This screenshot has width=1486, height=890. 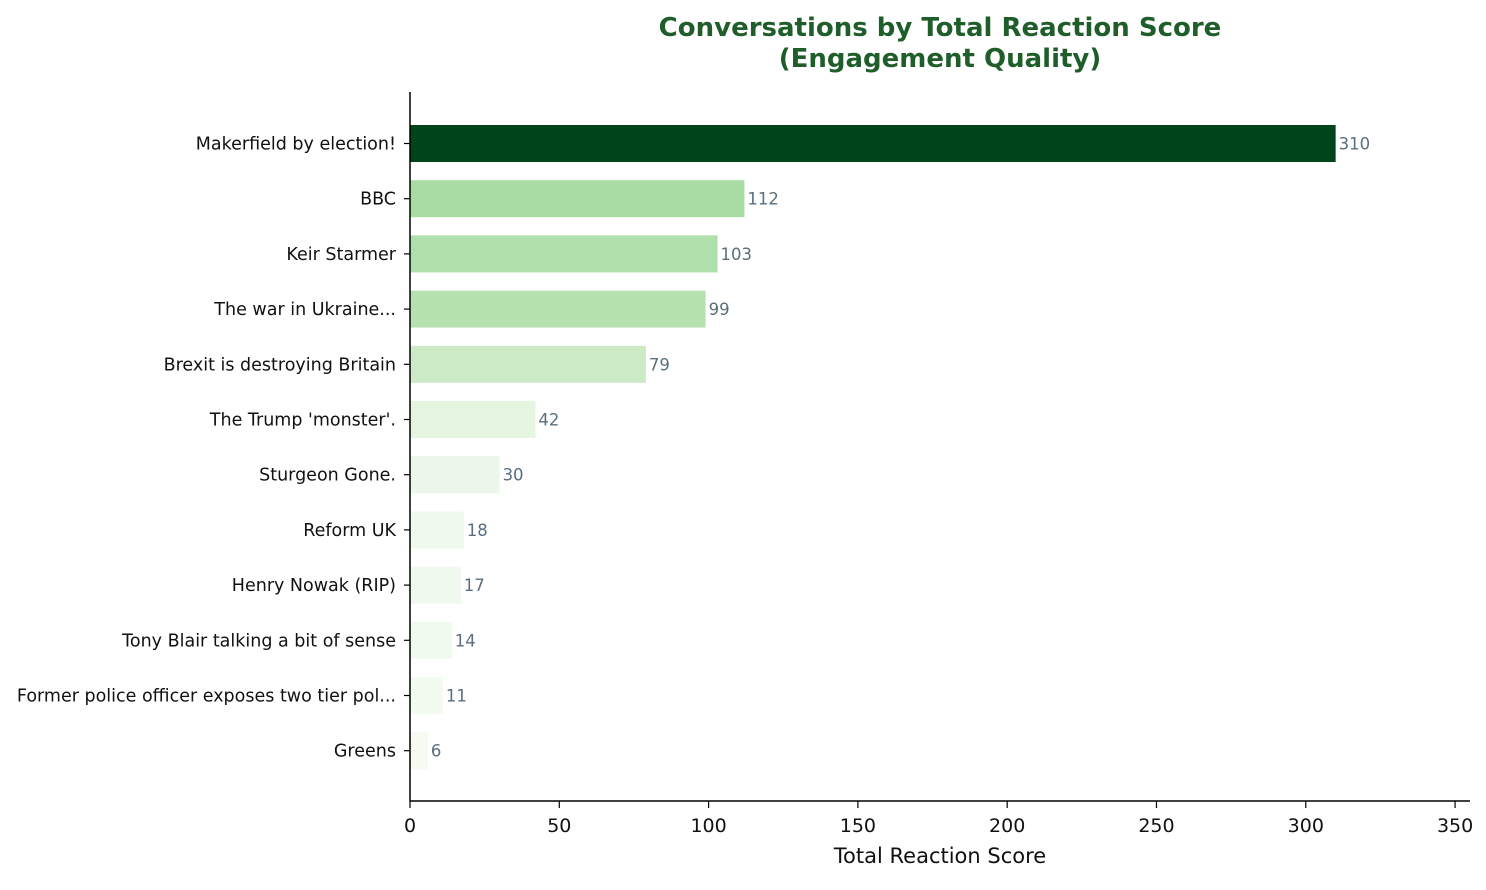 I want to click on bar-value-label: 99, so click(x=719, y=309).